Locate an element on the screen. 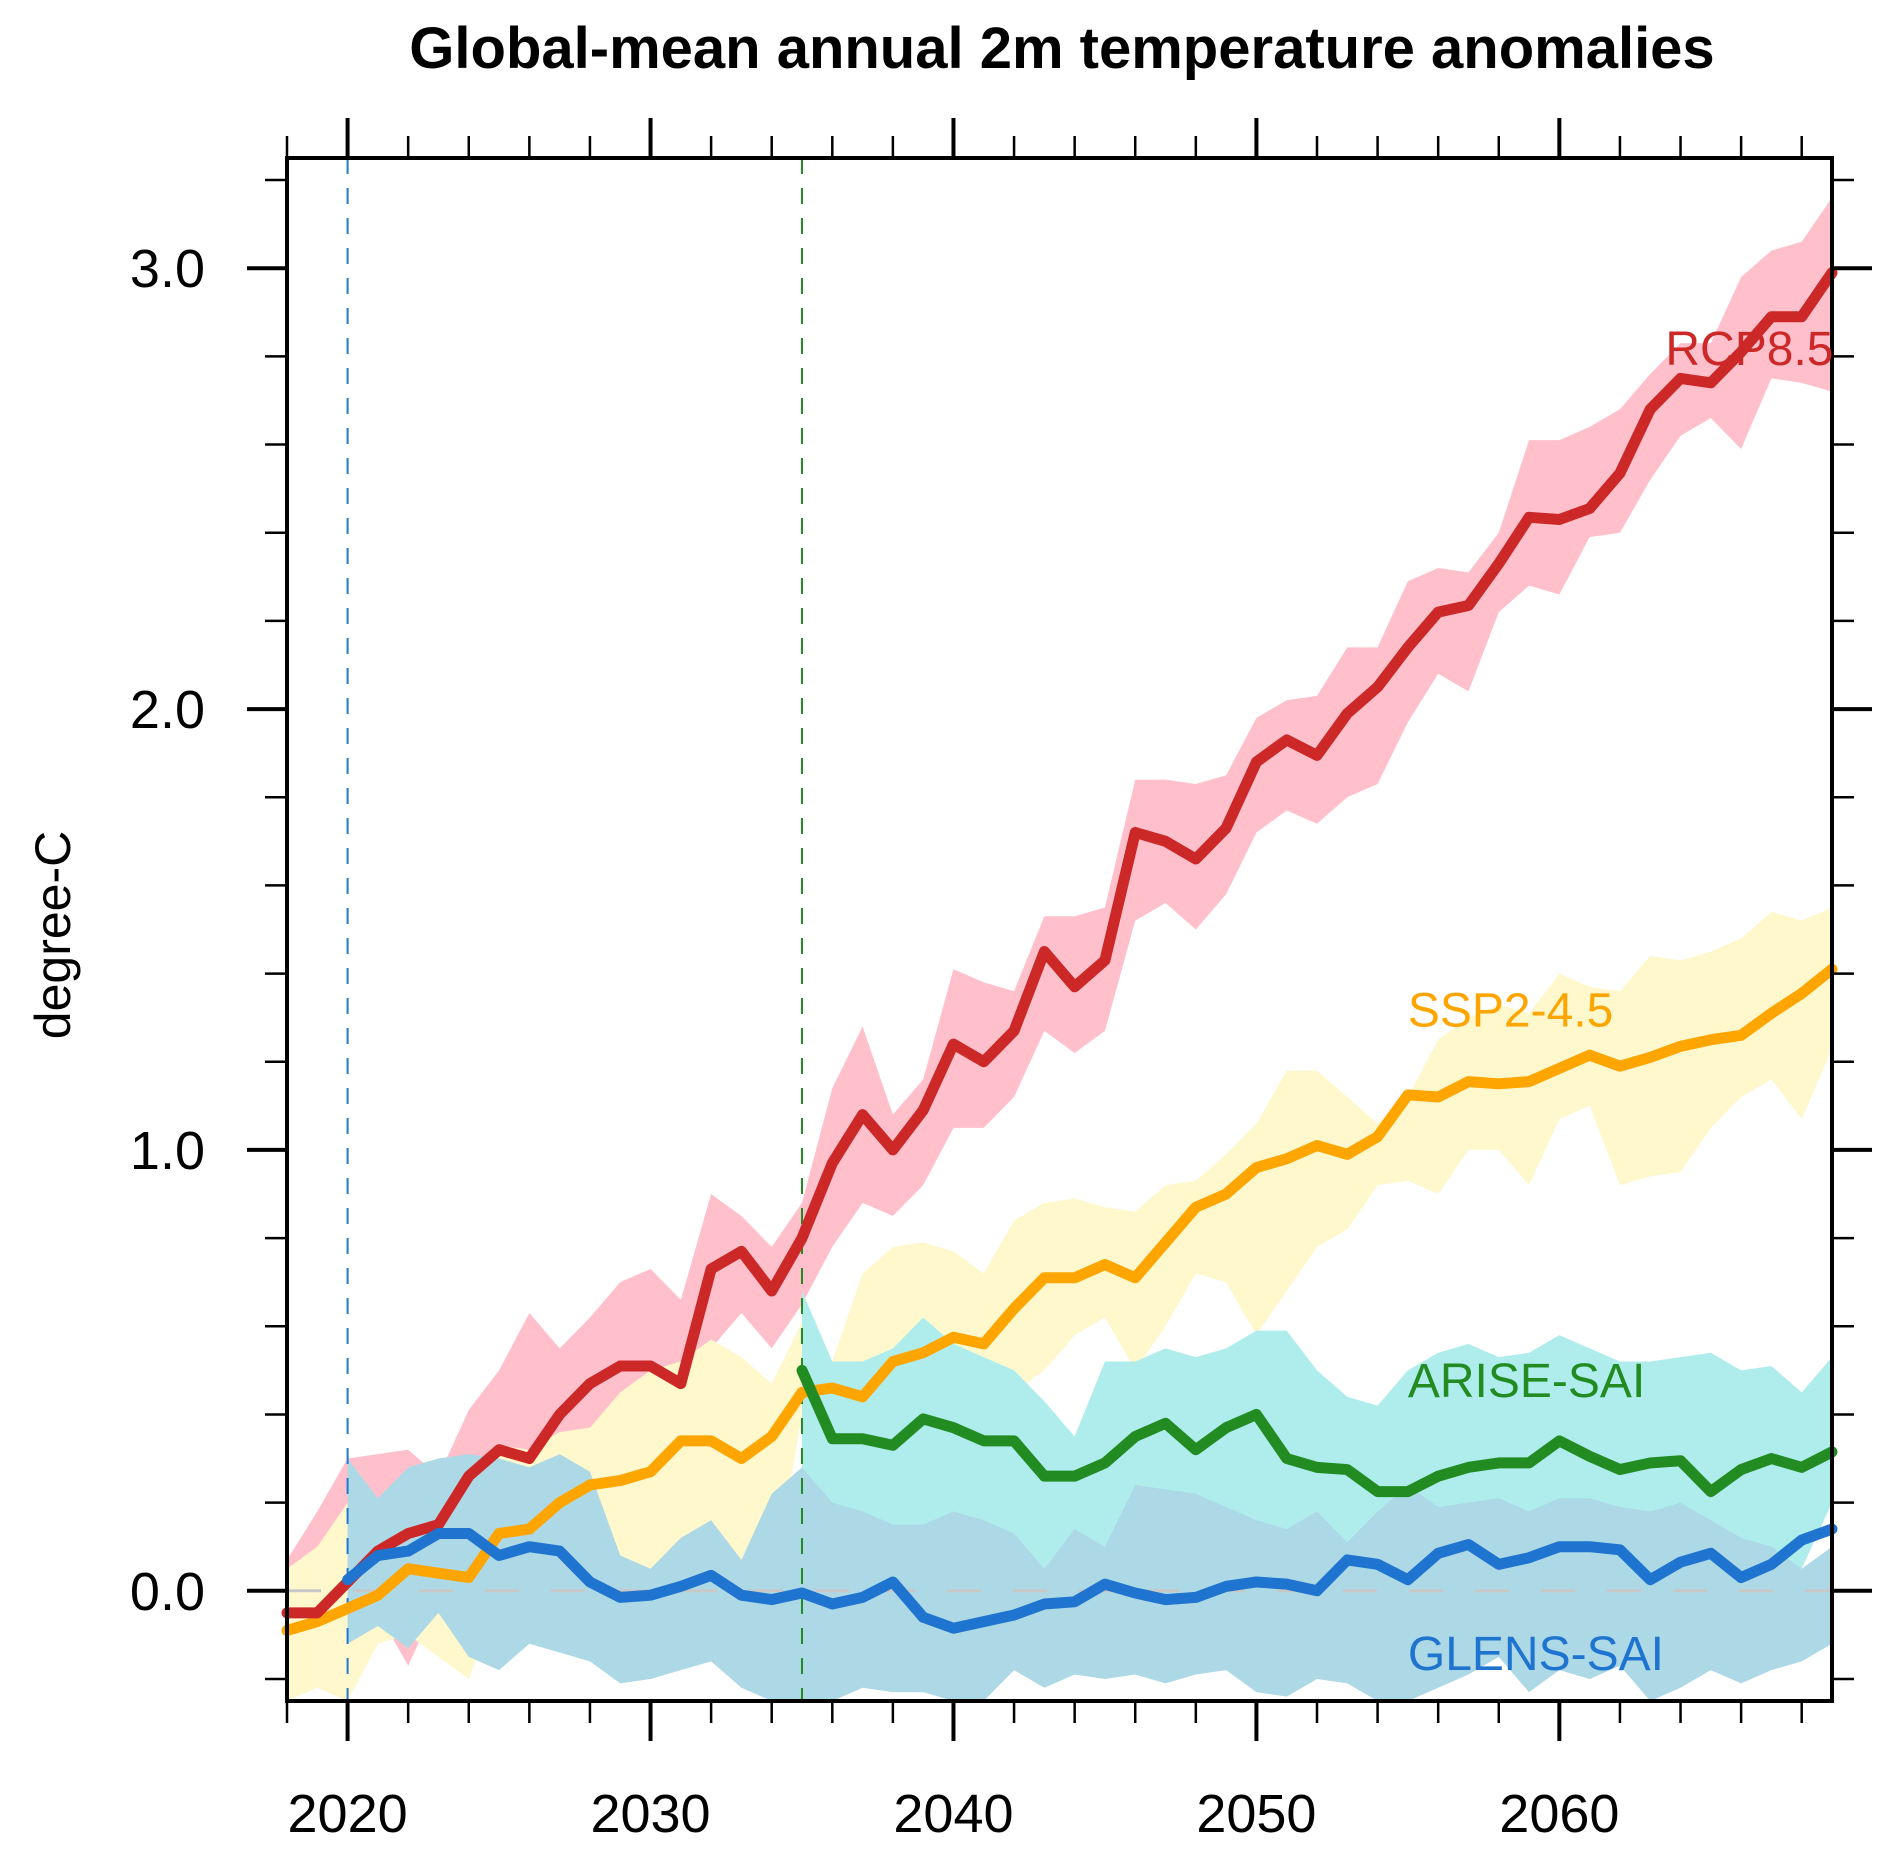  x-tick-labels: 2020 2030 2040 2050 2060 is located at coordinates (954, 1814).